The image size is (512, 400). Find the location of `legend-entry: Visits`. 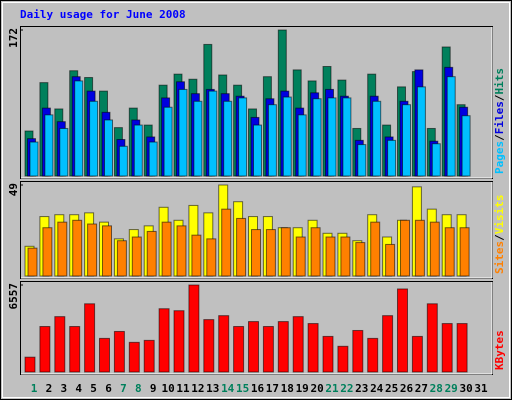

legend-entry: Visits is located at coordinates (499, 215).